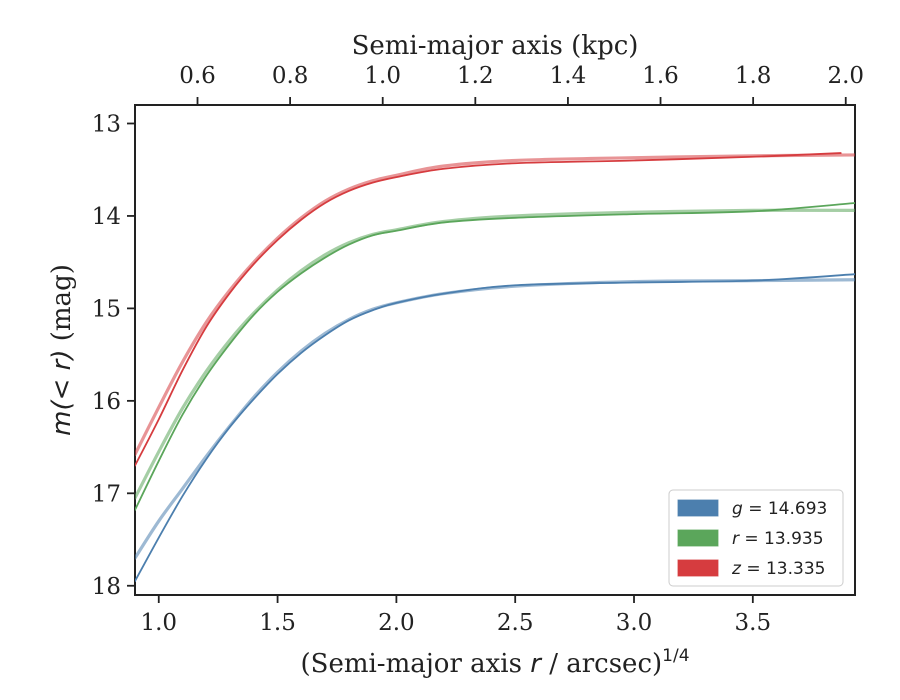 This screenshot has height=700, width=900. What do you see at coordinates (158, 623) in the screenshot?
I see `x-tick-label: 1.0` at bounding box center [158, 623].